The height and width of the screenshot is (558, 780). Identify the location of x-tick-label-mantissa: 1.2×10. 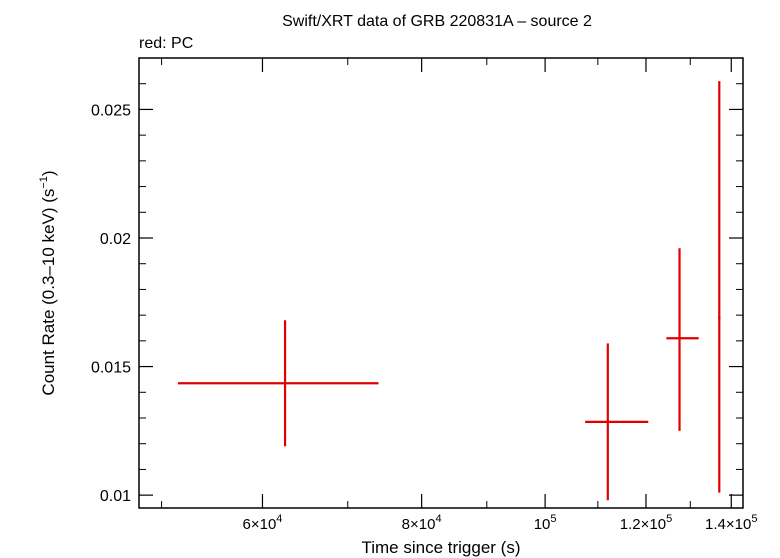
(643, 524).